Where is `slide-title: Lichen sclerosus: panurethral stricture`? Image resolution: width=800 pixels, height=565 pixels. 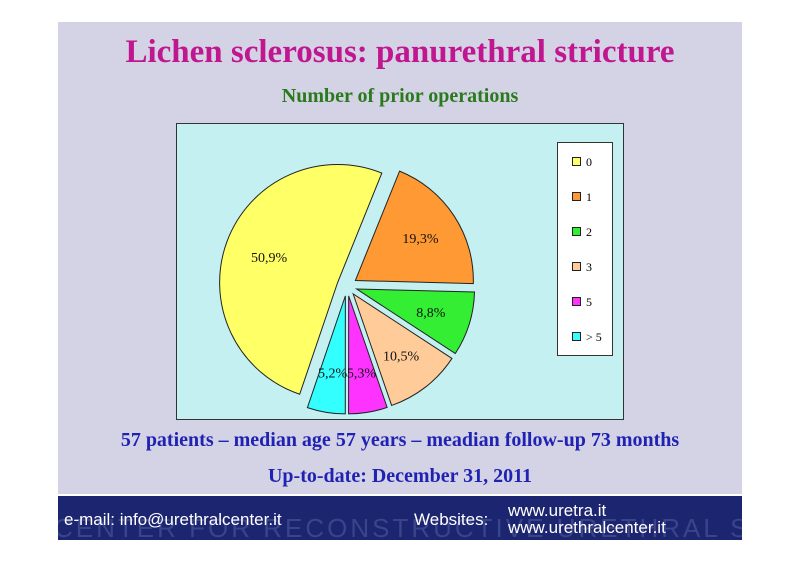 slide-title: Lichen sclerosus: panurethral stricture is located at coordinates (400, 52).